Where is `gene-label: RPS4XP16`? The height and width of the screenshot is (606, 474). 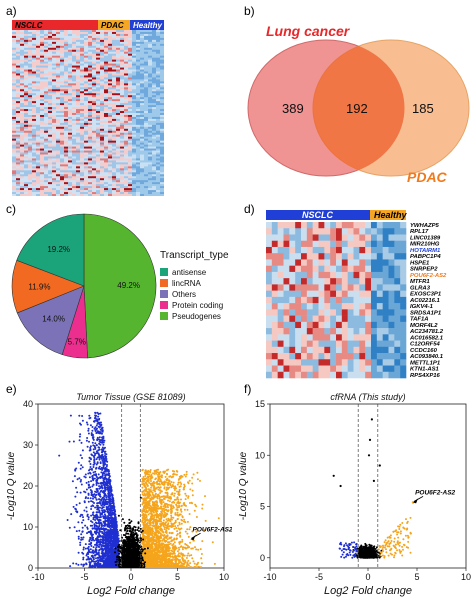
gene-label: RPS4XP16 is located at coordinates (425, 376).